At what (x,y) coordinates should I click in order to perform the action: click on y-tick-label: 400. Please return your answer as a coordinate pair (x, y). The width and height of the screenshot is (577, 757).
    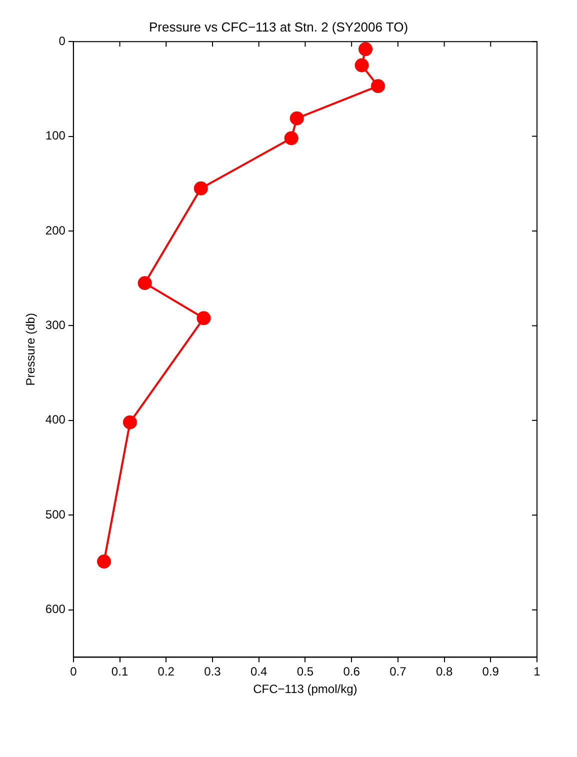
    Looking at the image, I should click on (55, 419).